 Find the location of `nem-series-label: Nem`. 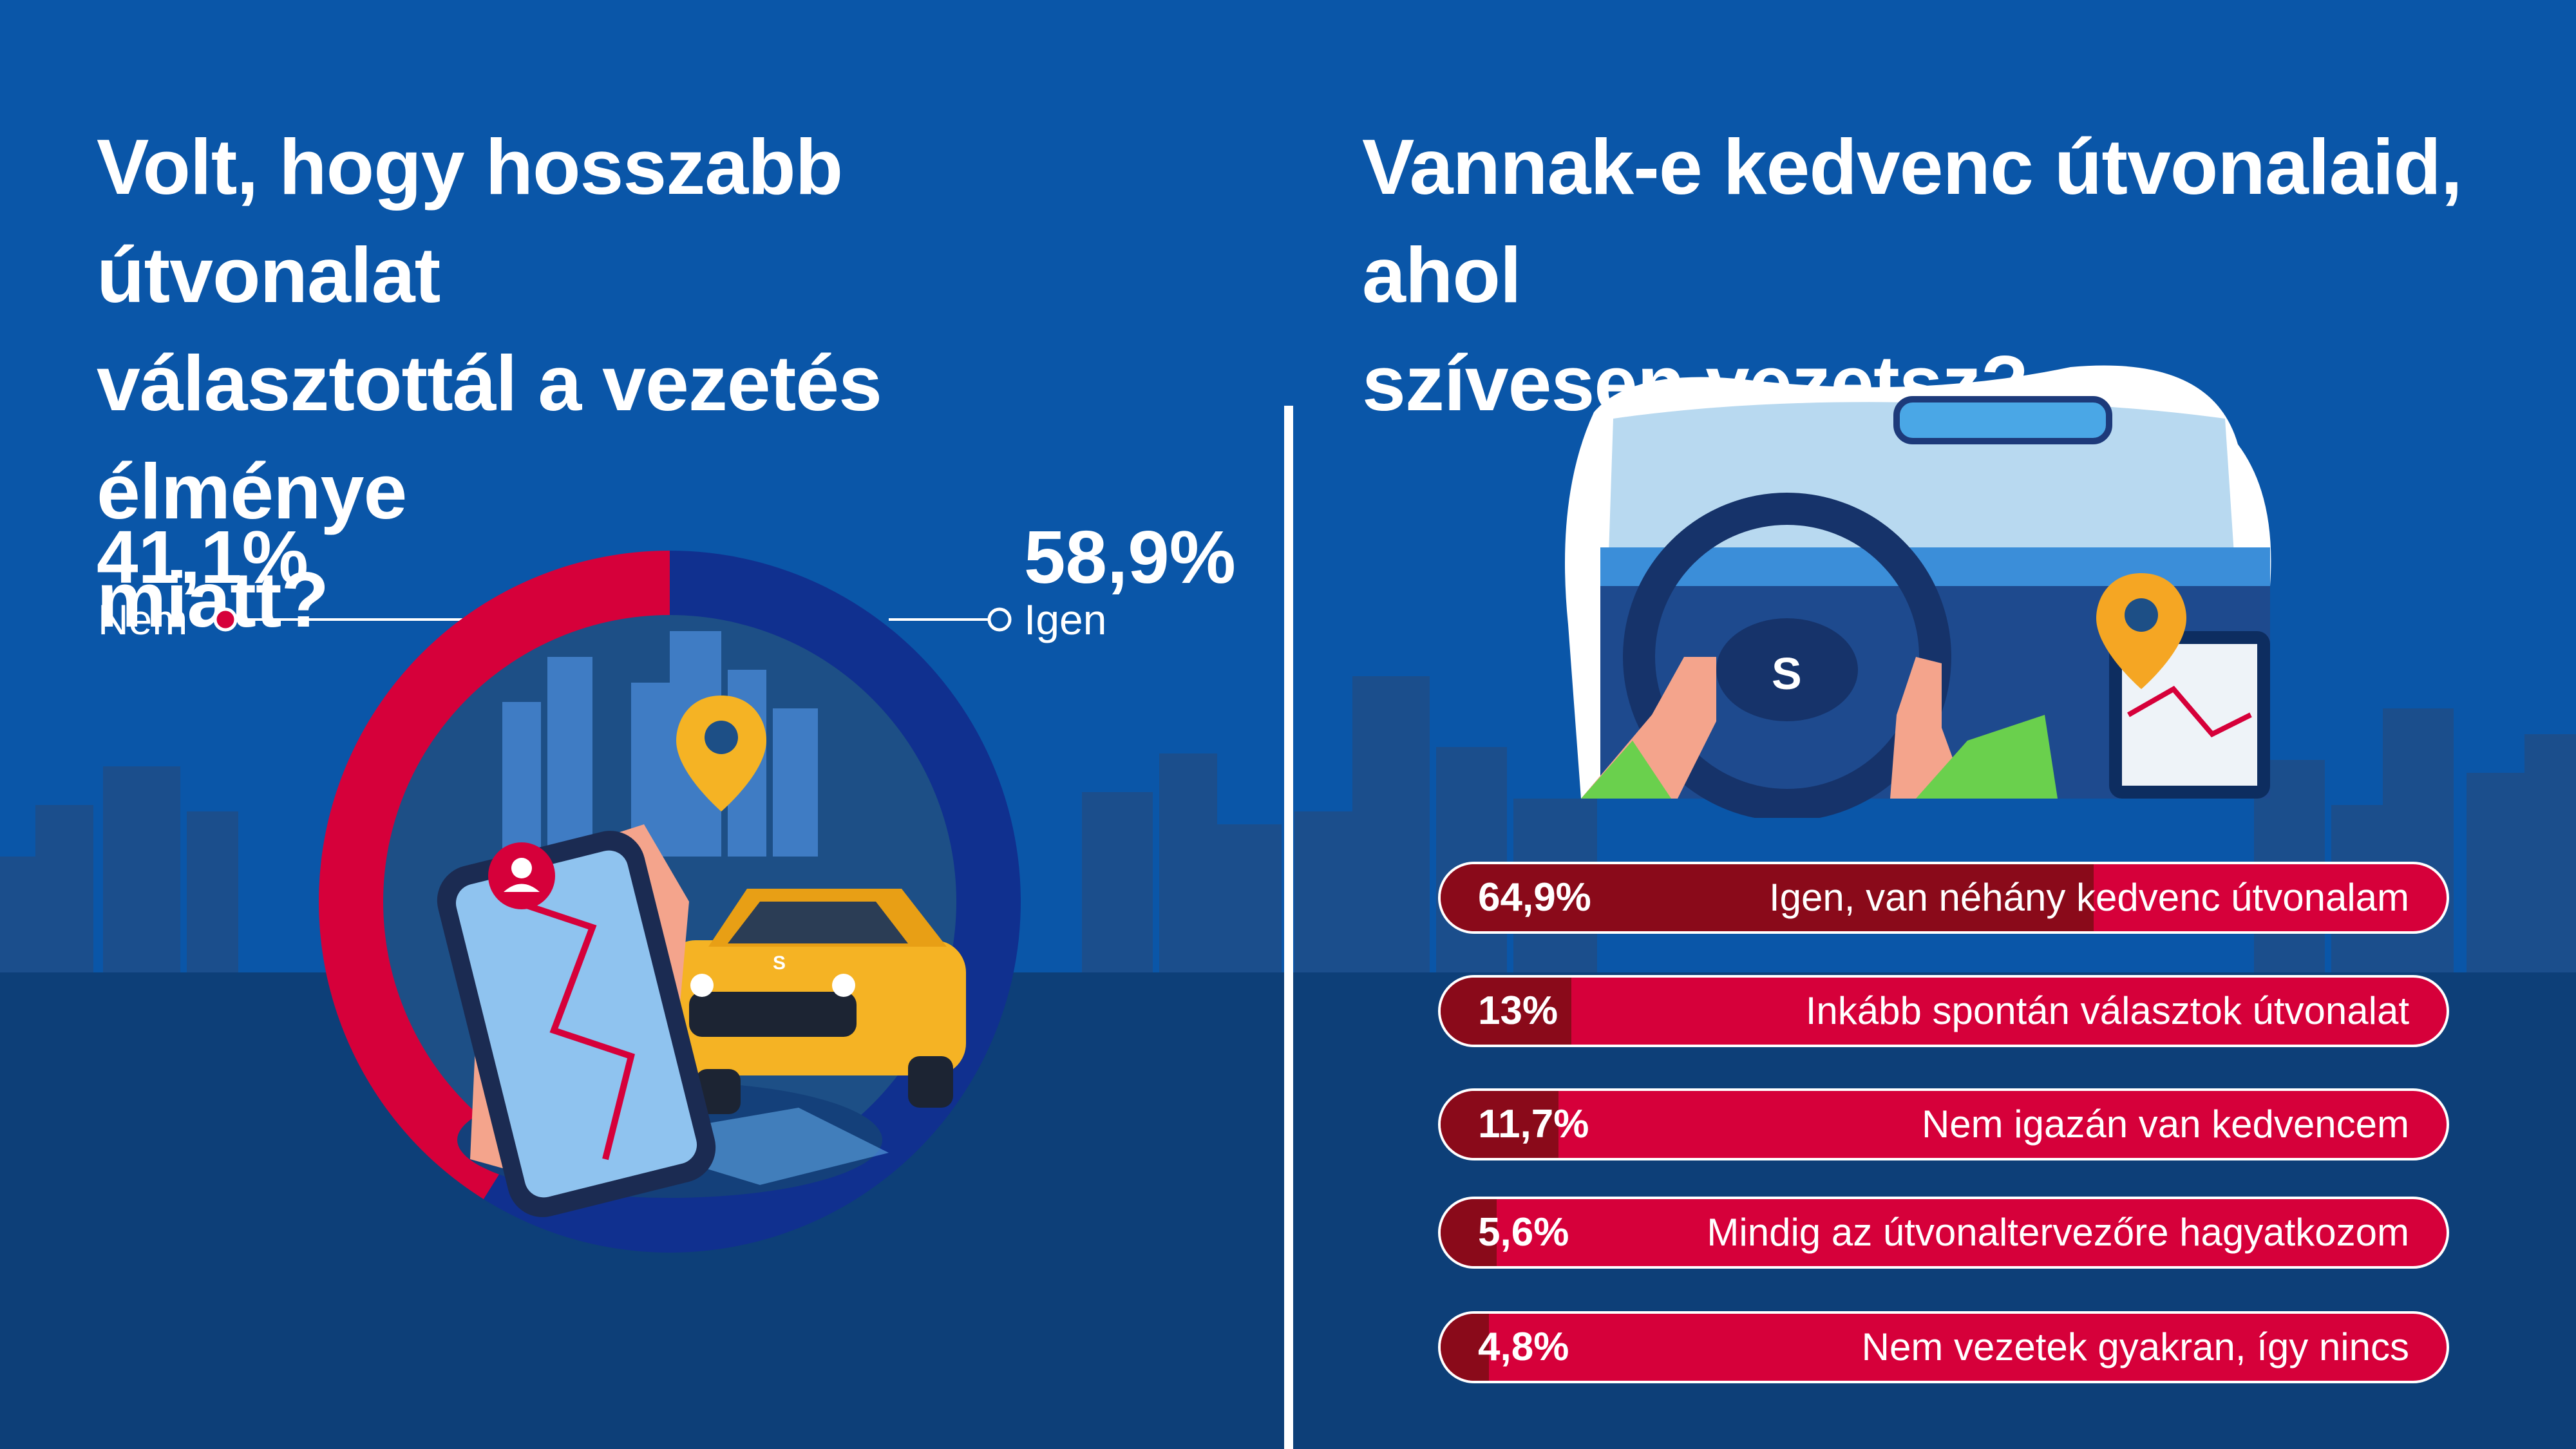

nem-series-label: Nem is located at coordinates (143, 619).